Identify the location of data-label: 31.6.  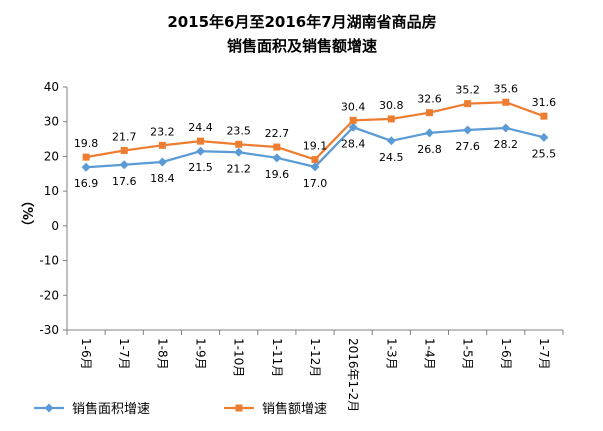
(544, 102).